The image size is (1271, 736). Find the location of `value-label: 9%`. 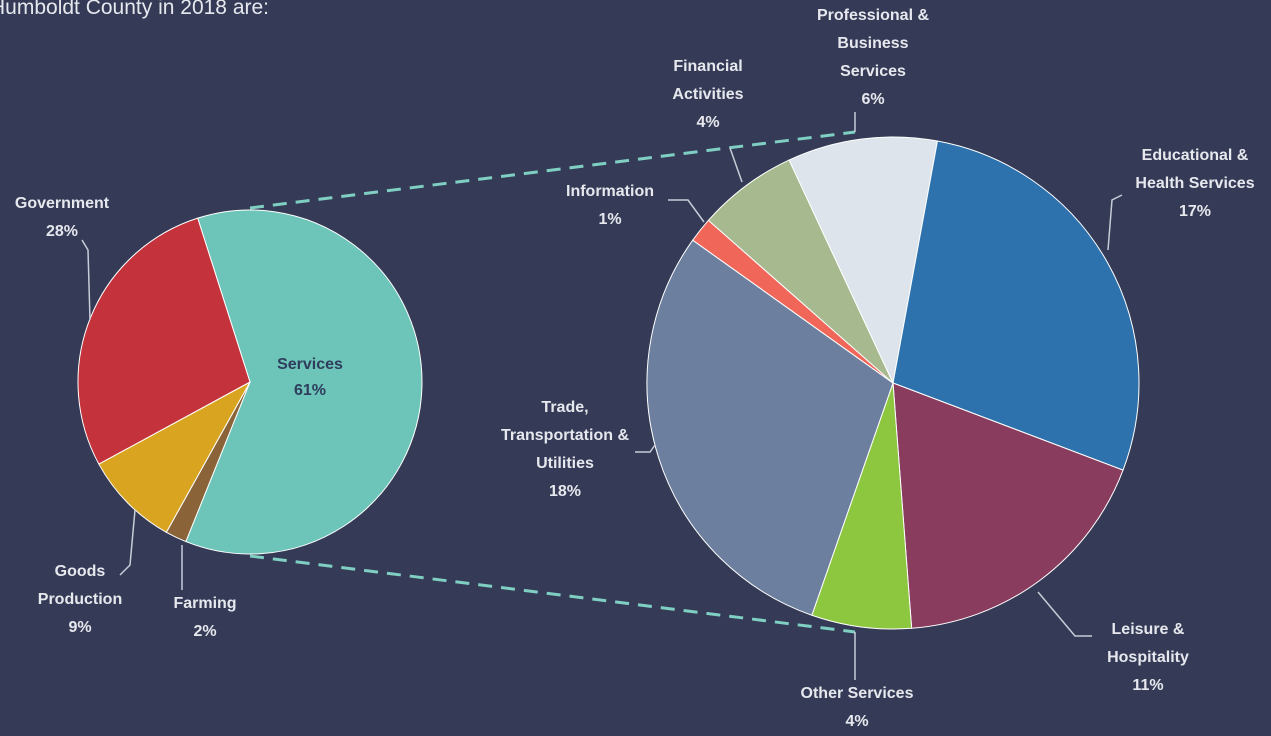

value-label: 9% is located at coordinates (80, 627).